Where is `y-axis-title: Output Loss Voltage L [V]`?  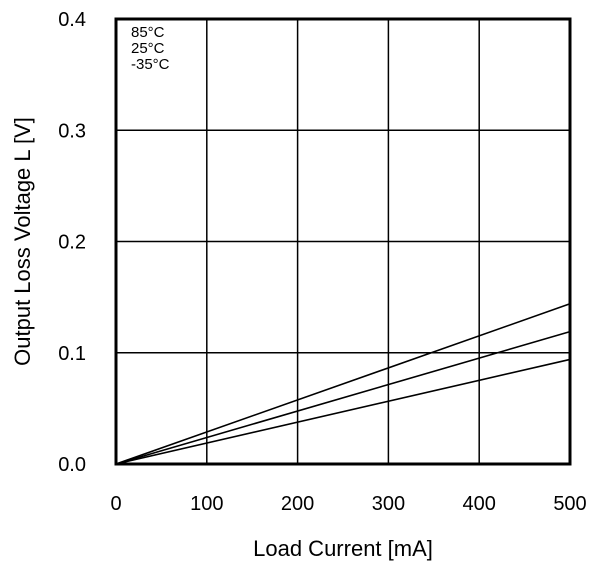 y-axis-title: Output Loss Voltage L [V] is located at coordinates (22, 241).